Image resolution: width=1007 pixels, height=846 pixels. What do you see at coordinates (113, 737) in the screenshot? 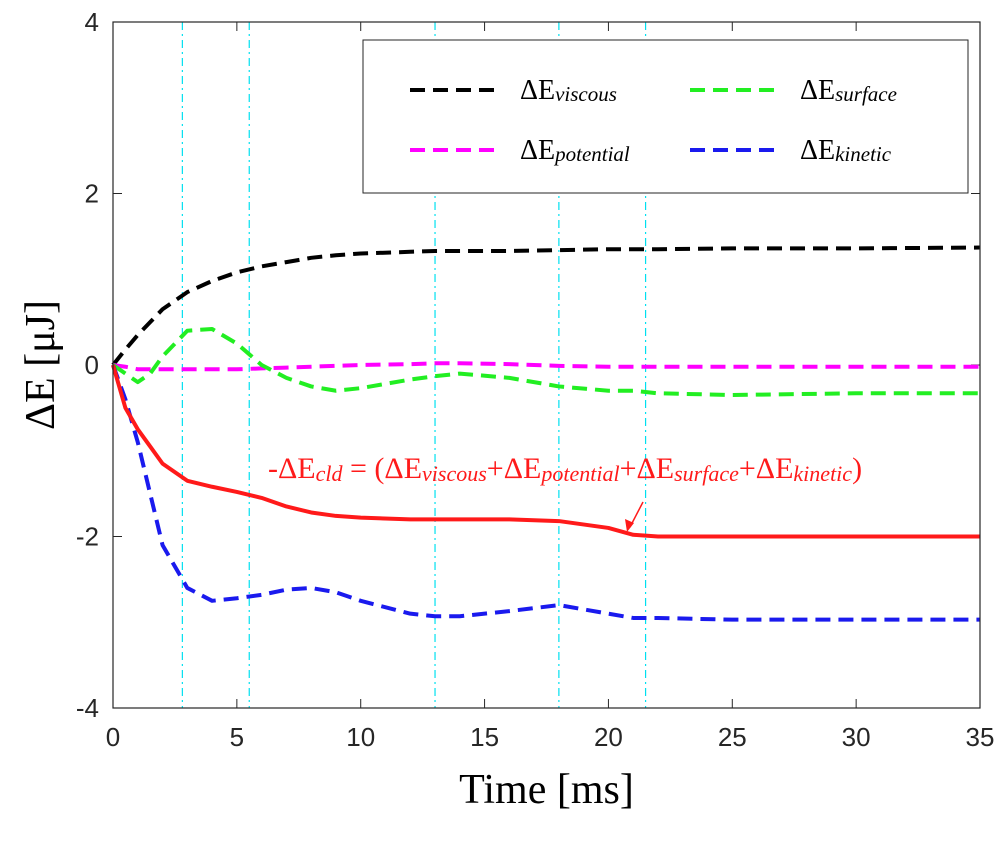
I see `x-tick-label: 0` at bounding box center [113, 737].